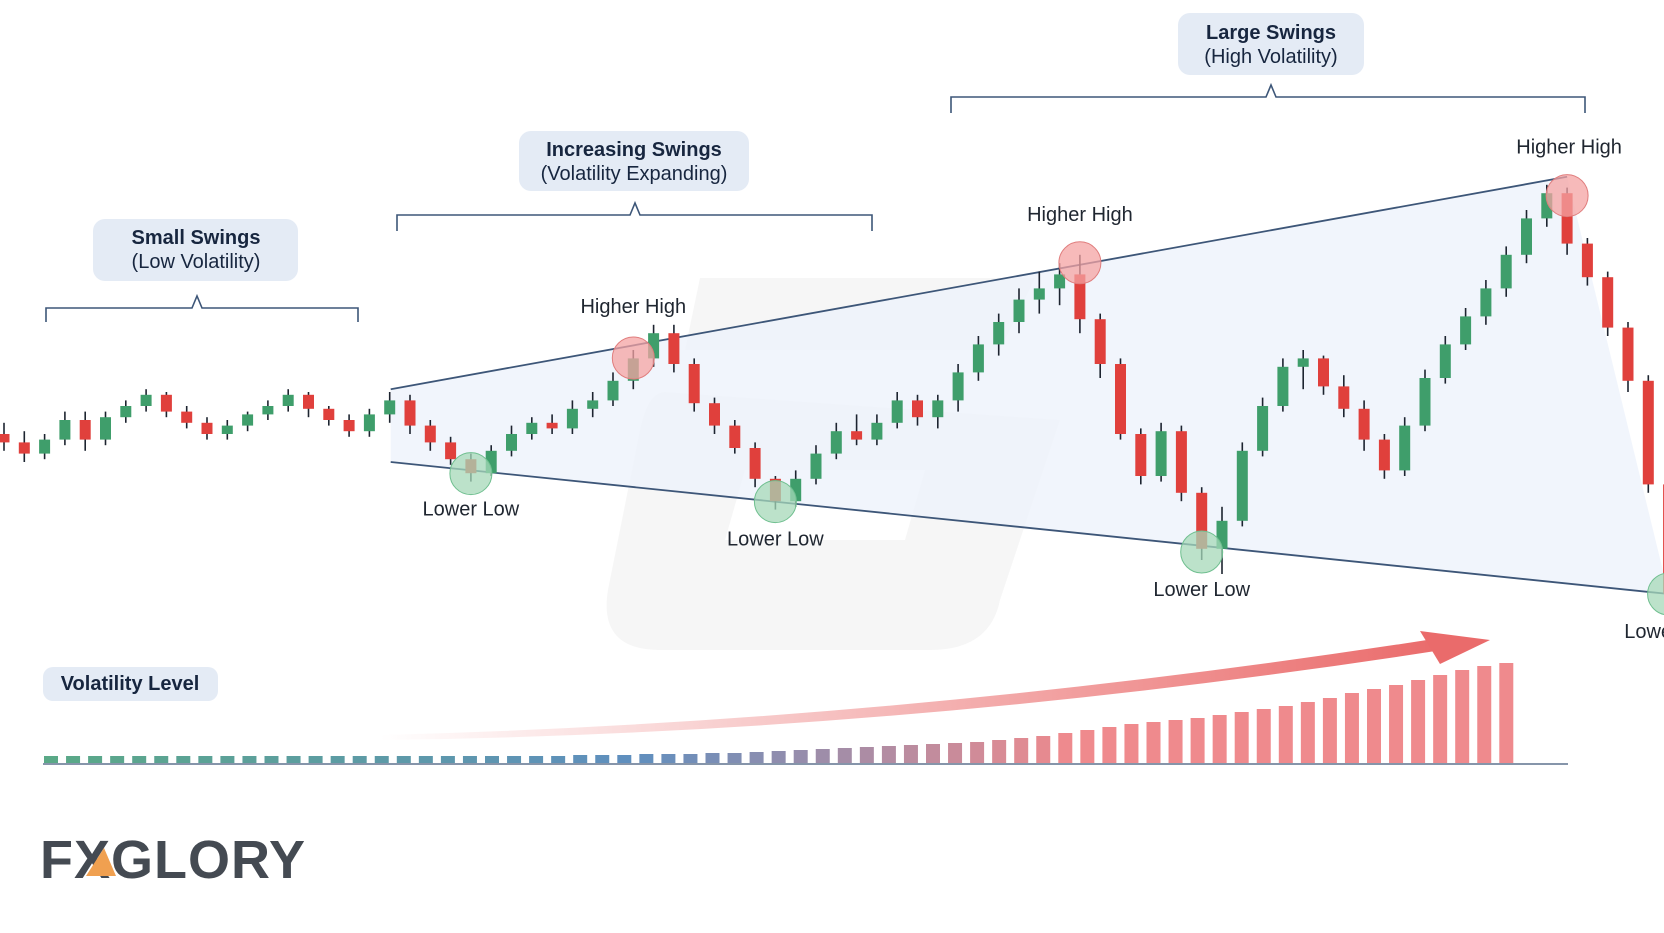 This screenshot has width=1664, height=933. I want to click on volatility-bars, so click(779, 713).